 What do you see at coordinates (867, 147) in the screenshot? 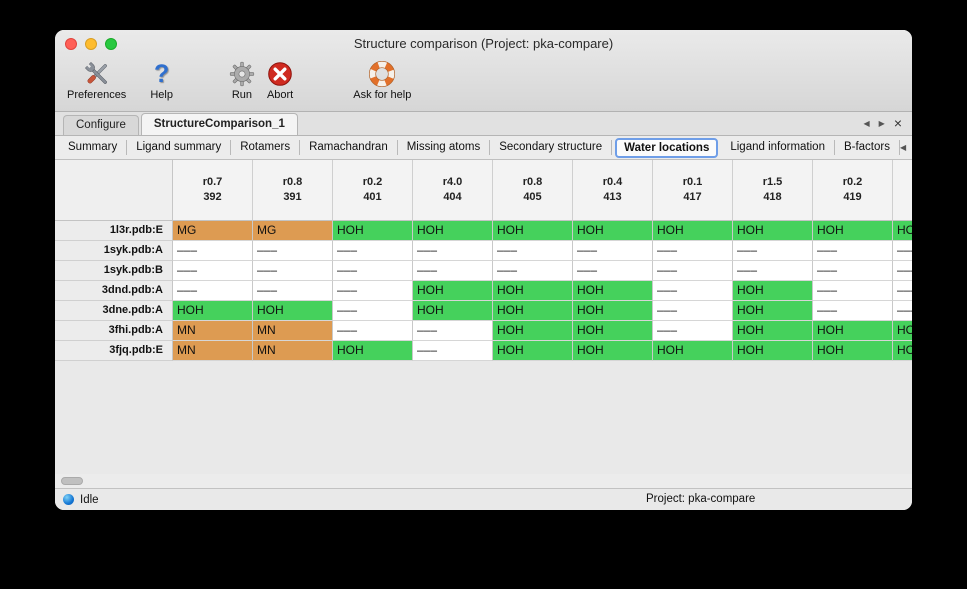
I see `subtab-b-factors: B-factors` at bounding box center [867, 147].